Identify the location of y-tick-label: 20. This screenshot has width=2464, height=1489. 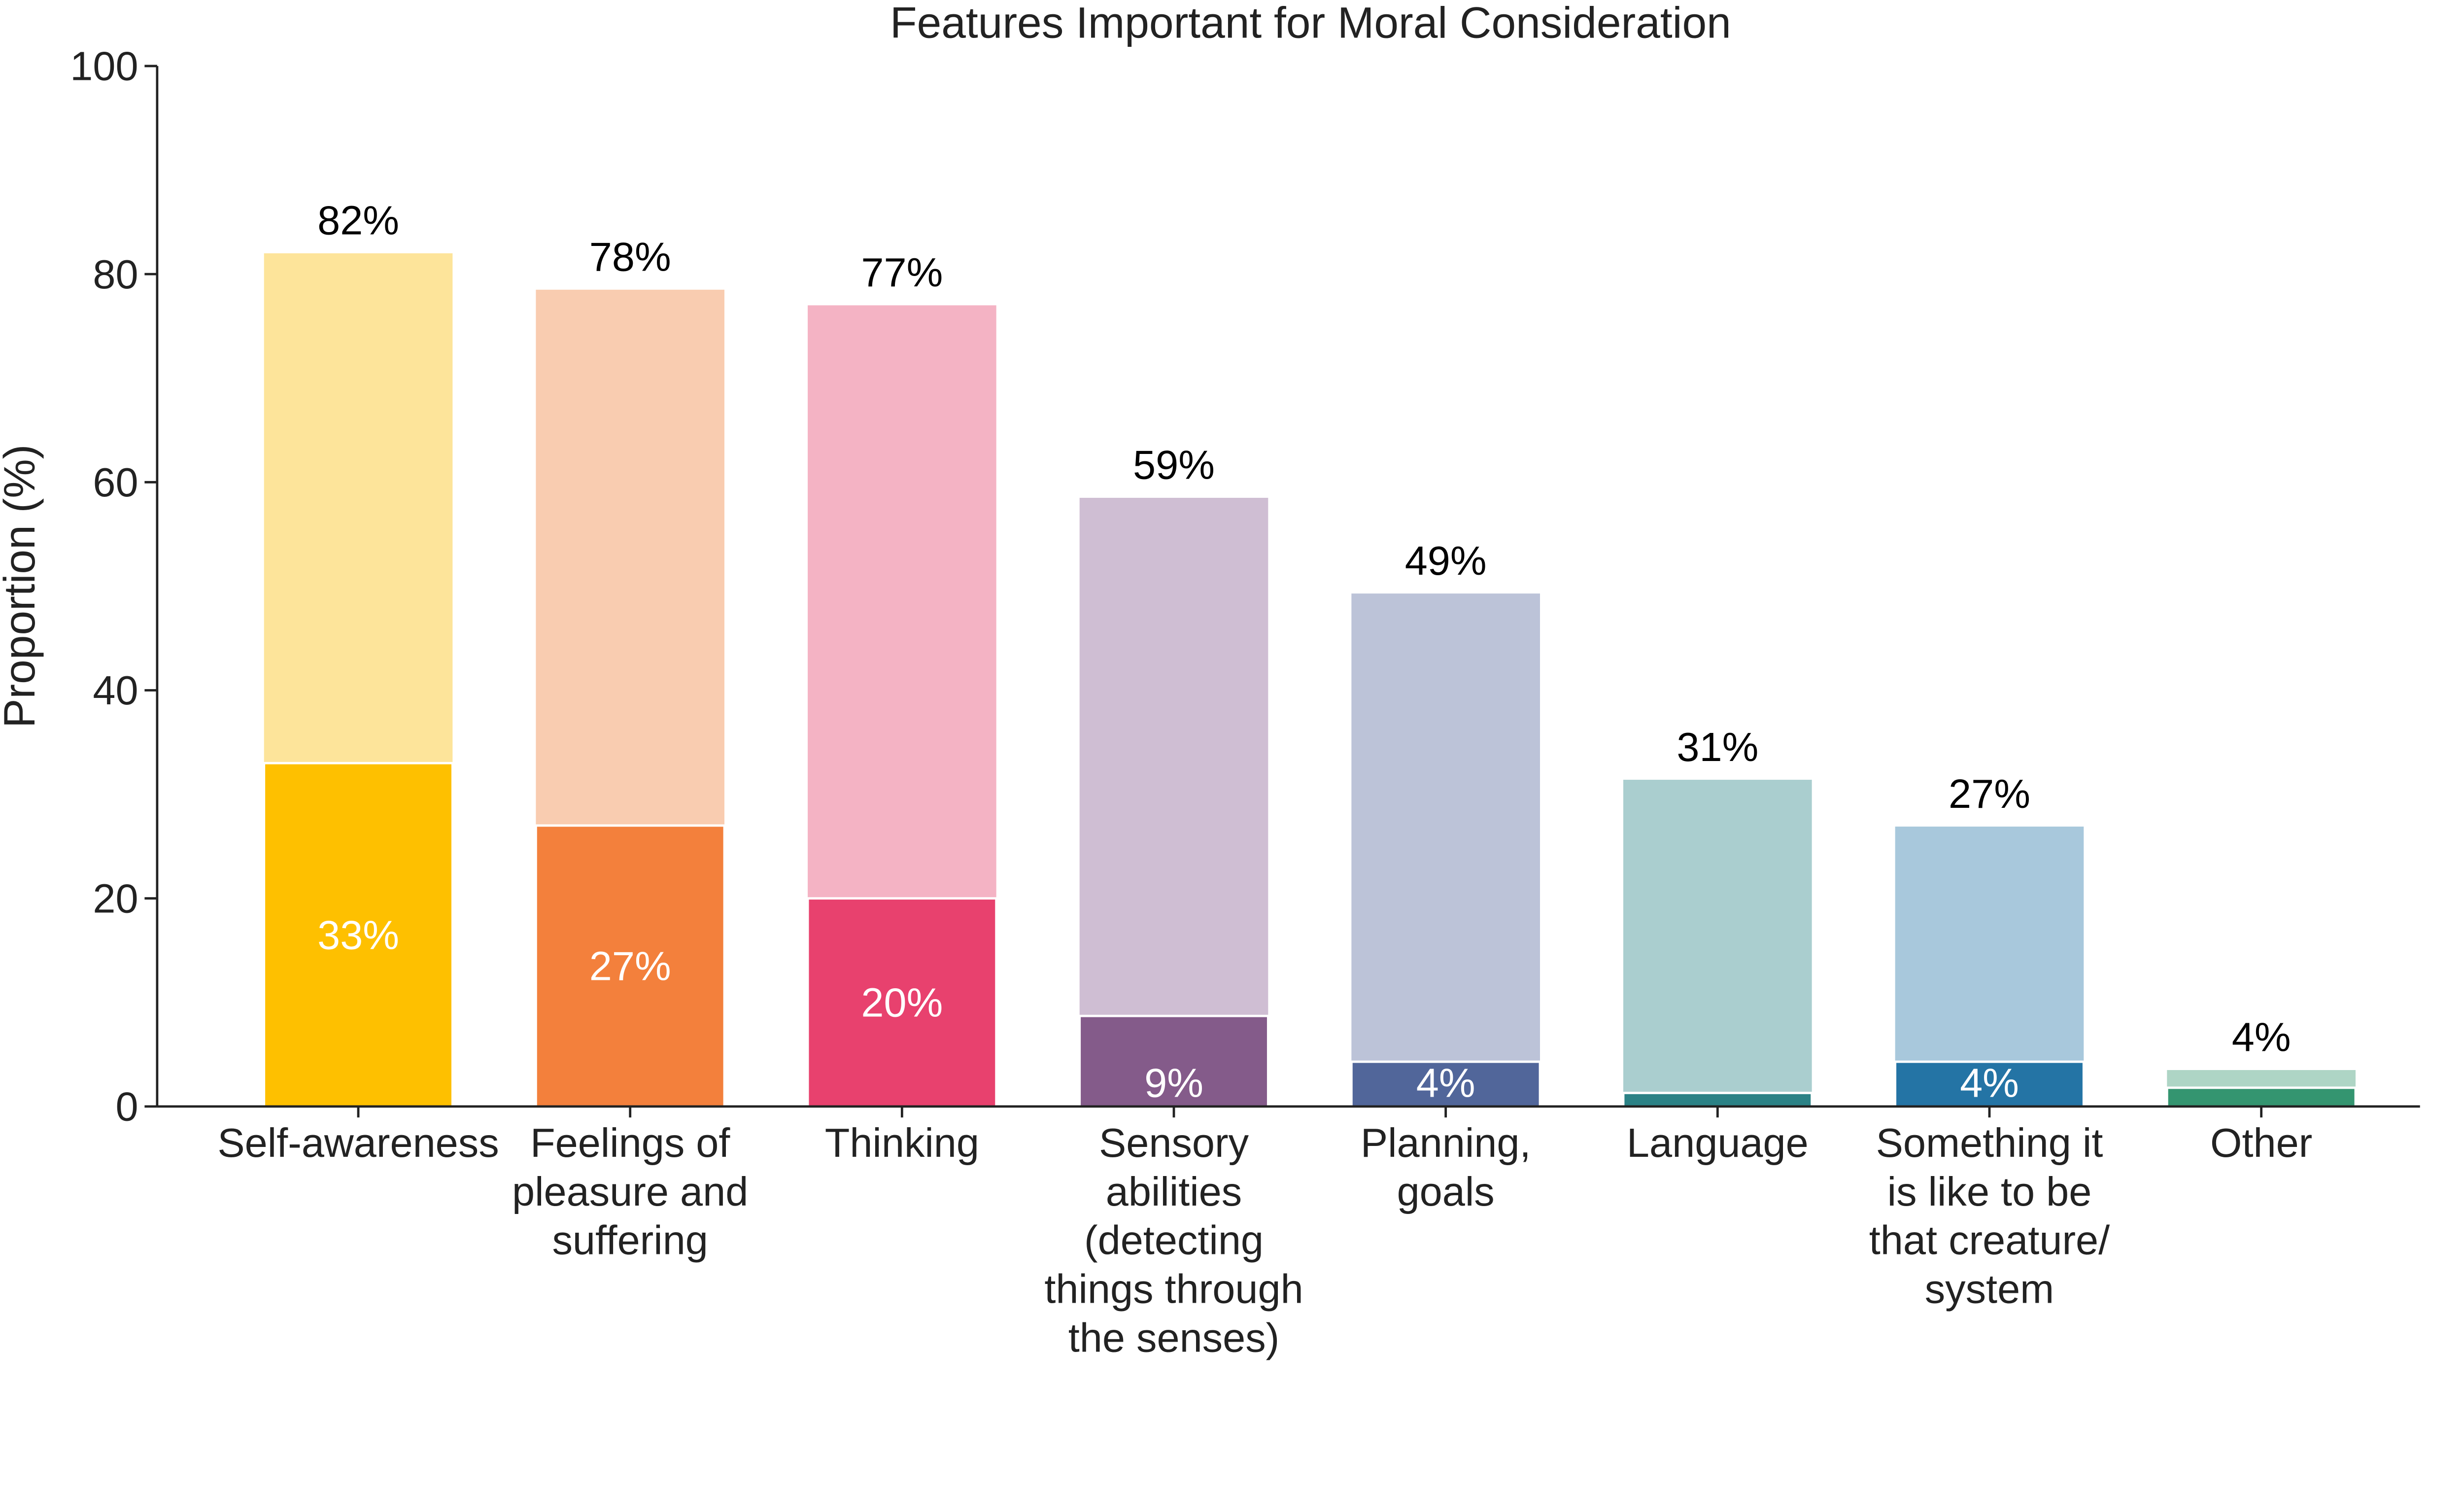
(115, 898).